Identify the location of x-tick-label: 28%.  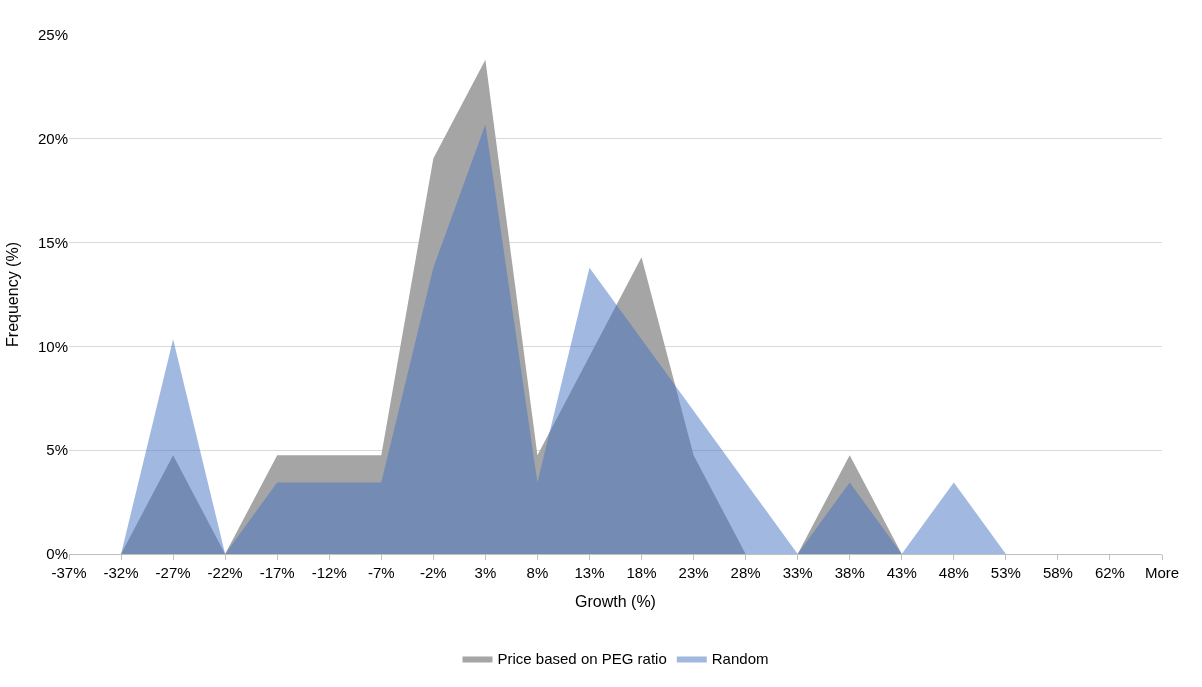
(745, 572).